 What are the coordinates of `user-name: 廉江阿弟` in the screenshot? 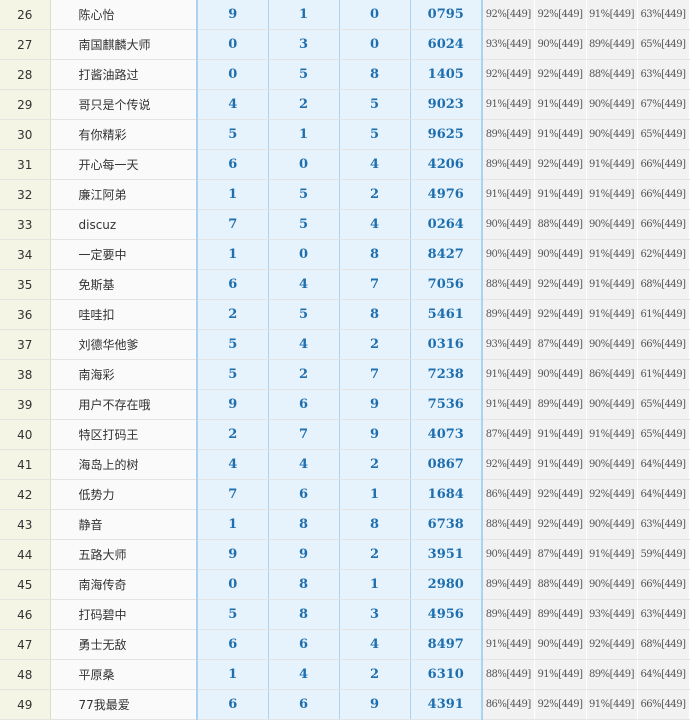 It's located at (124, 194).